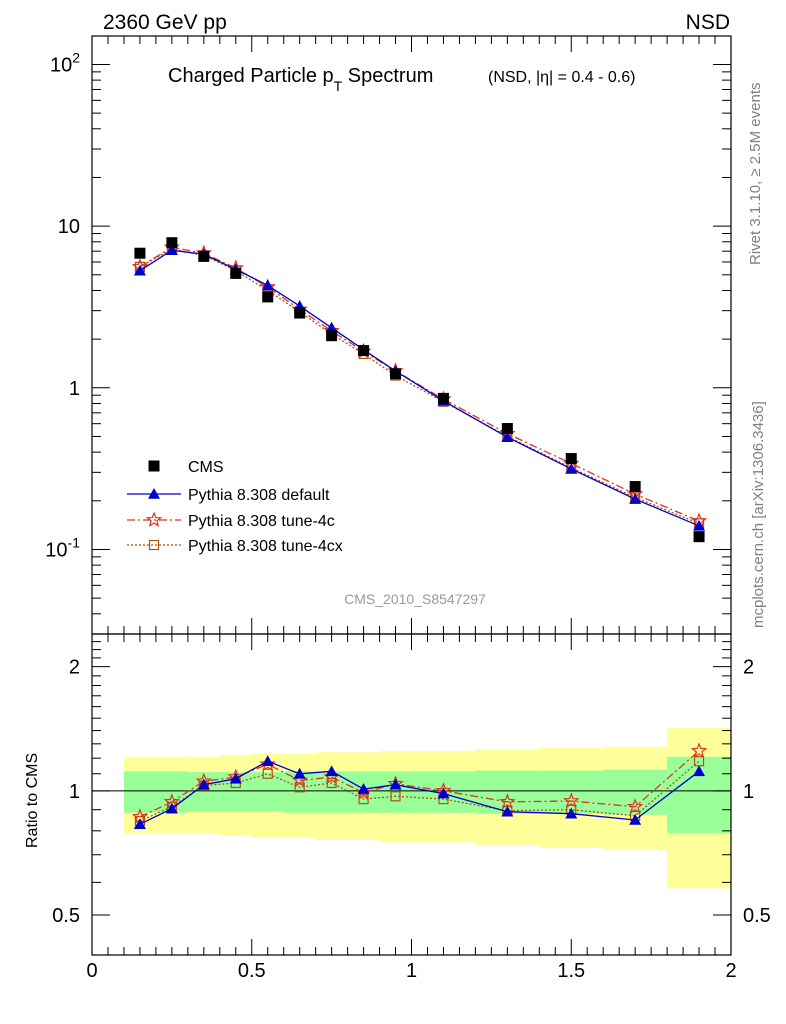 The width and height of the screenshot is (786, 1024). What do you see at coordinates (748, 792) in the screenshot?
I see `ratio-y-tick-label-right: 1` at bounding box center [748, 792].